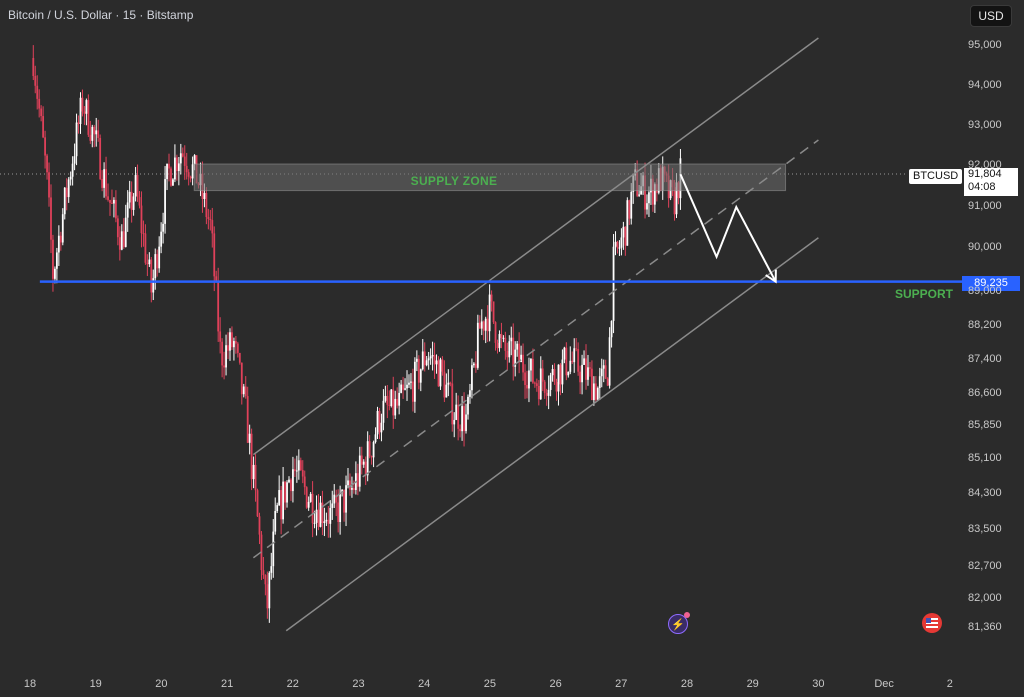 The image size is (1024, 697). I want to click on currency-button: USD, so click(991, 16).